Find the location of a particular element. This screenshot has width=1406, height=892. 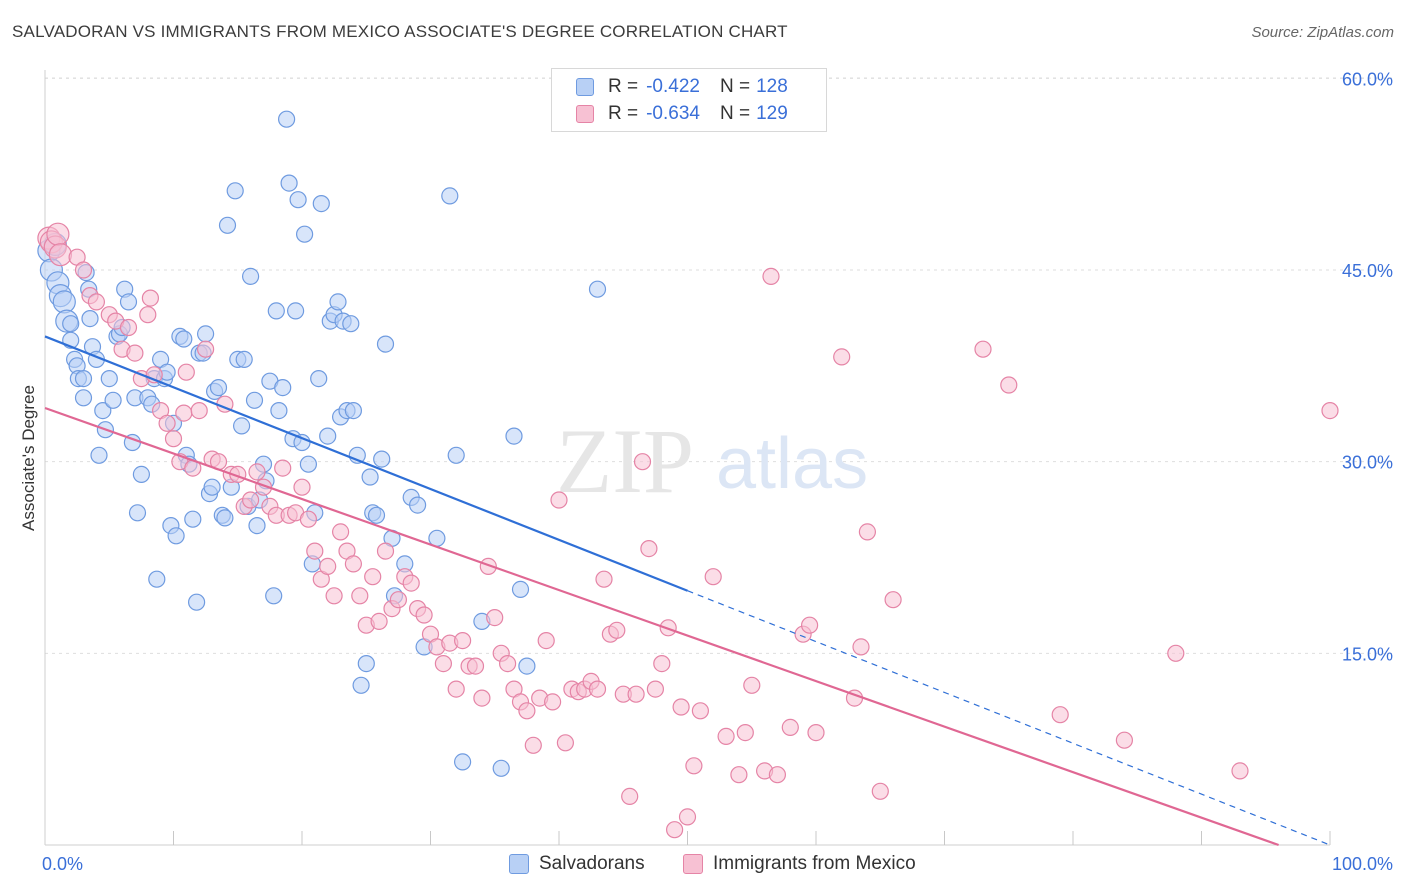

legend-row-mexico: R = -0.634 N = 129 is located at coordinates (682, 114).